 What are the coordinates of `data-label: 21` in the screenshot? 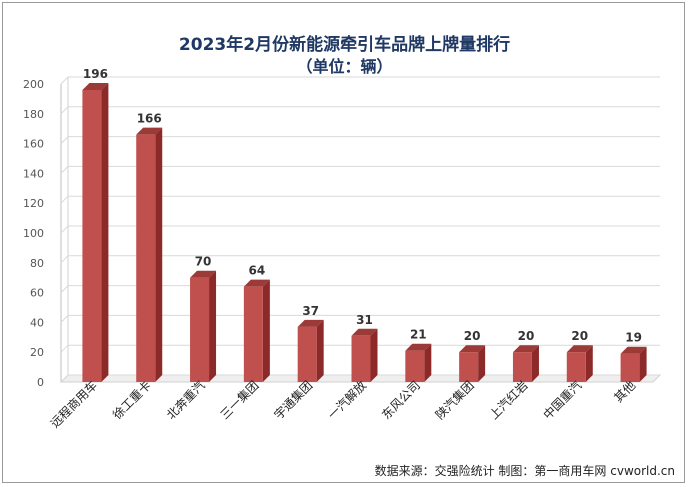 It's located at (418, 335).